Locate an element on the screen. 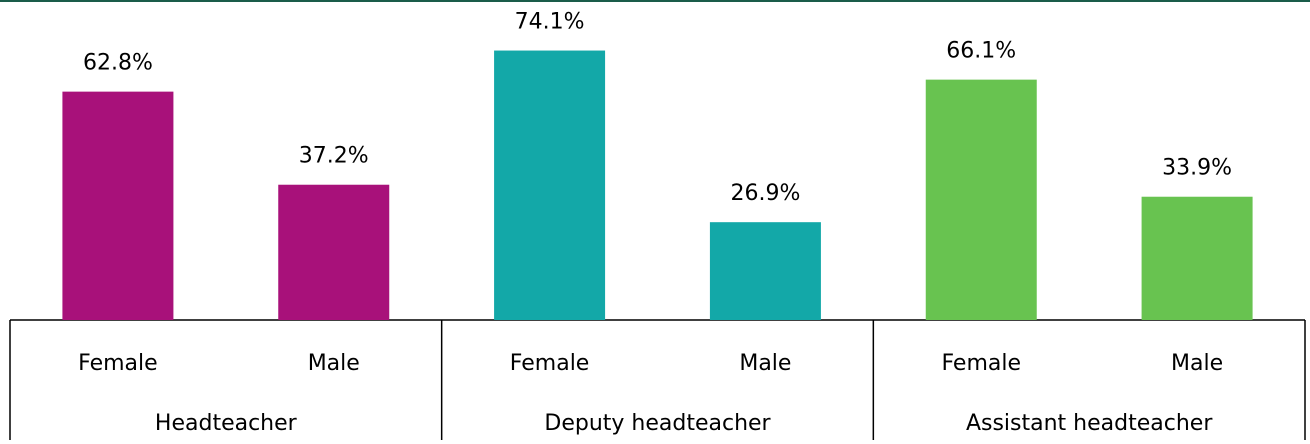 Image resolution: width=1310 pixels, height=444 pixels. value-label: 74.1% is located at coordinates (550, 22).